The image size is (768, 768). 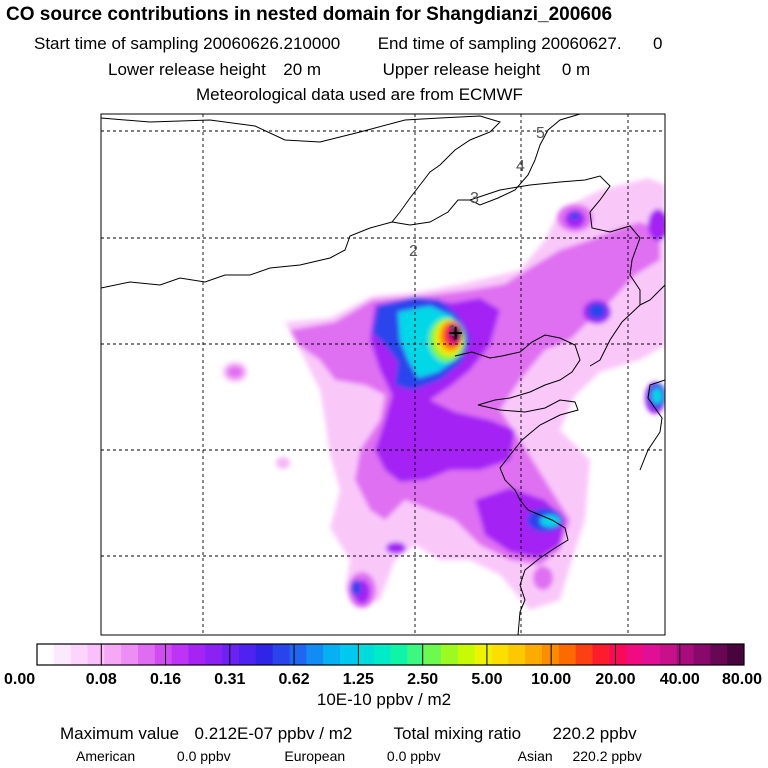 I want to click on max-value-label: Maximum value, so click(x=120, y=733).